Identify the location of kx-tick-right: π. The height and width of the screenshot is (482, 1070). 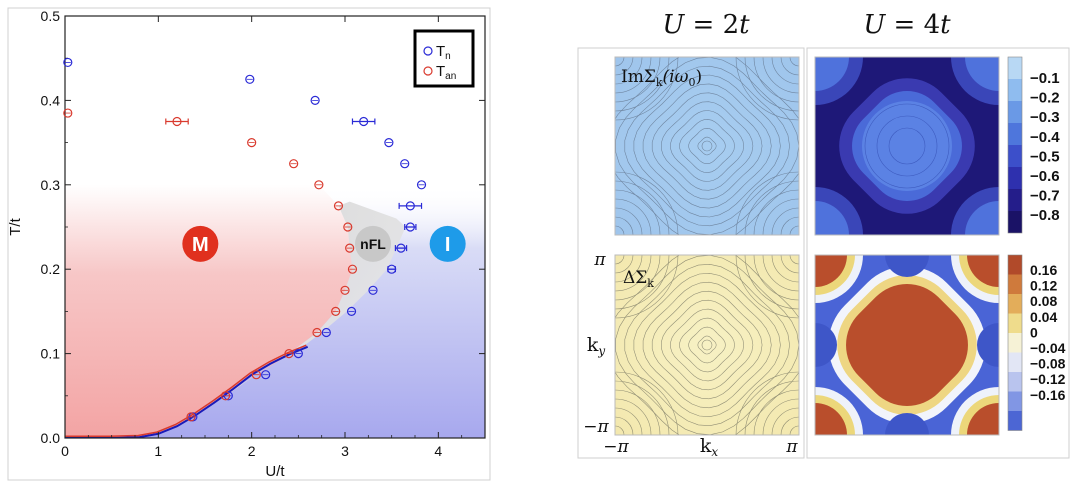
(791, 447).